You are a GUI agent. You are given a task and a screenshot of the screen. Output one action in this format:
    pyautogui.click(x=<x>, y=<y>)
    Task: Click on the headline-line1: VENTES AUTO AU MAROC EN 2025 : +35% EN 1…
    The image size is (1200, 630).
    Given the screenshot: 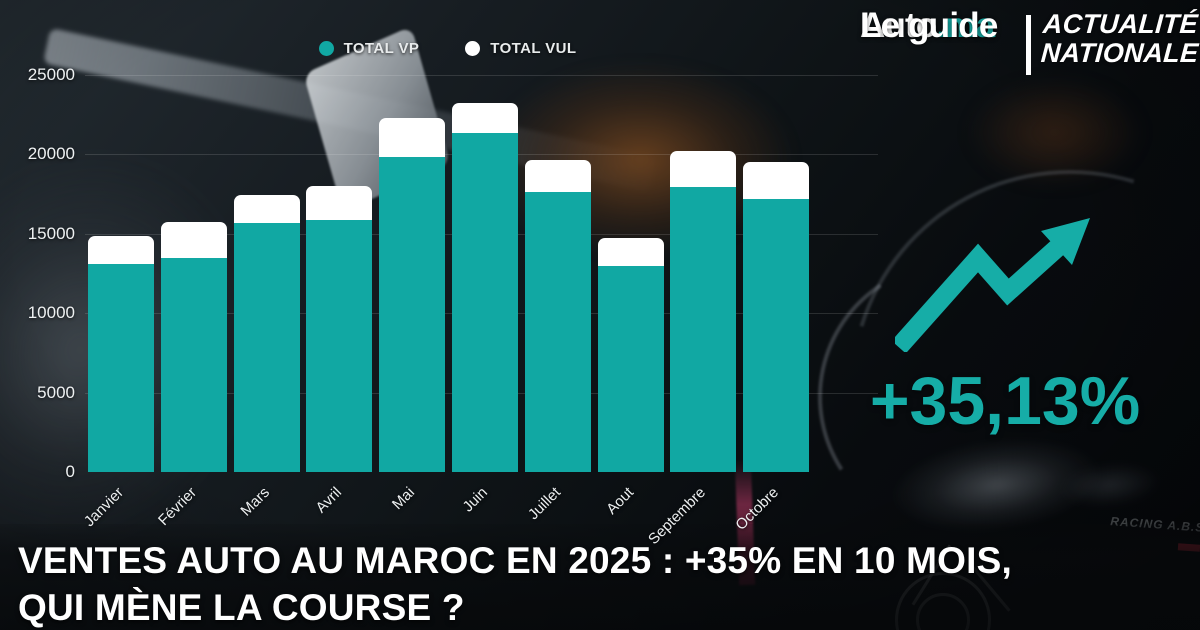 What is the action you would take?
    pyautogui.click(x=515, y=560)
    